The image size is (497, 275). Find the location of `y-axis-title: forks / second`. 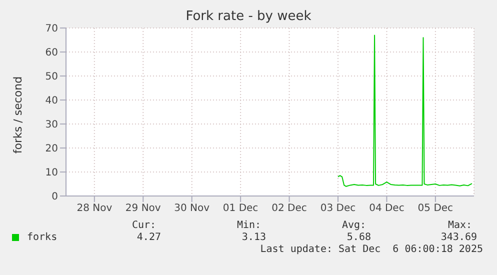

y-axis-title: forks / second is located at coordinates (18, 115).